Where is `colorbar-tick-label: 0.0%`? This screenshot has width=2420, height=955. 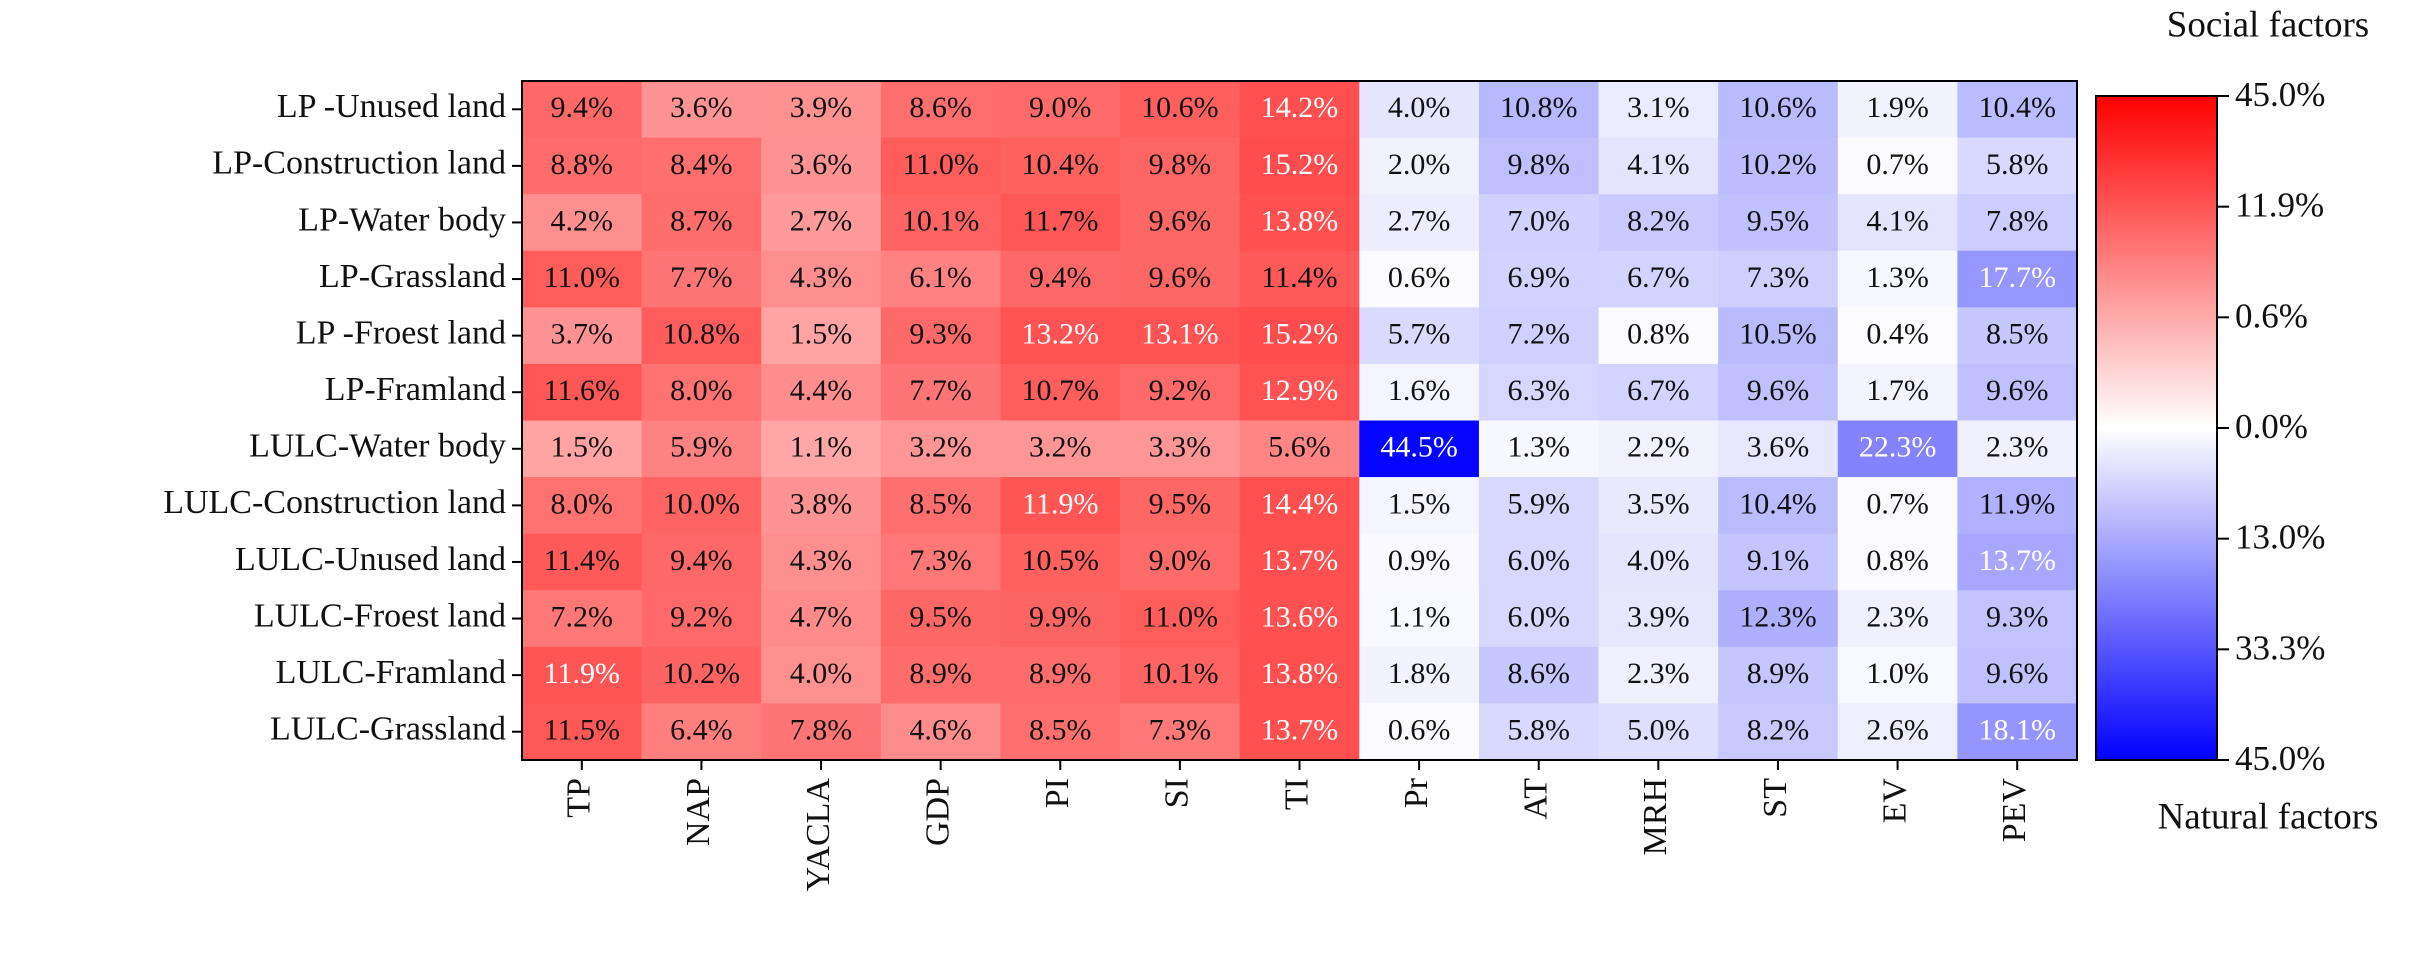 colorbar-tick-label: 0.0% is located at coordinates (2271, 426).